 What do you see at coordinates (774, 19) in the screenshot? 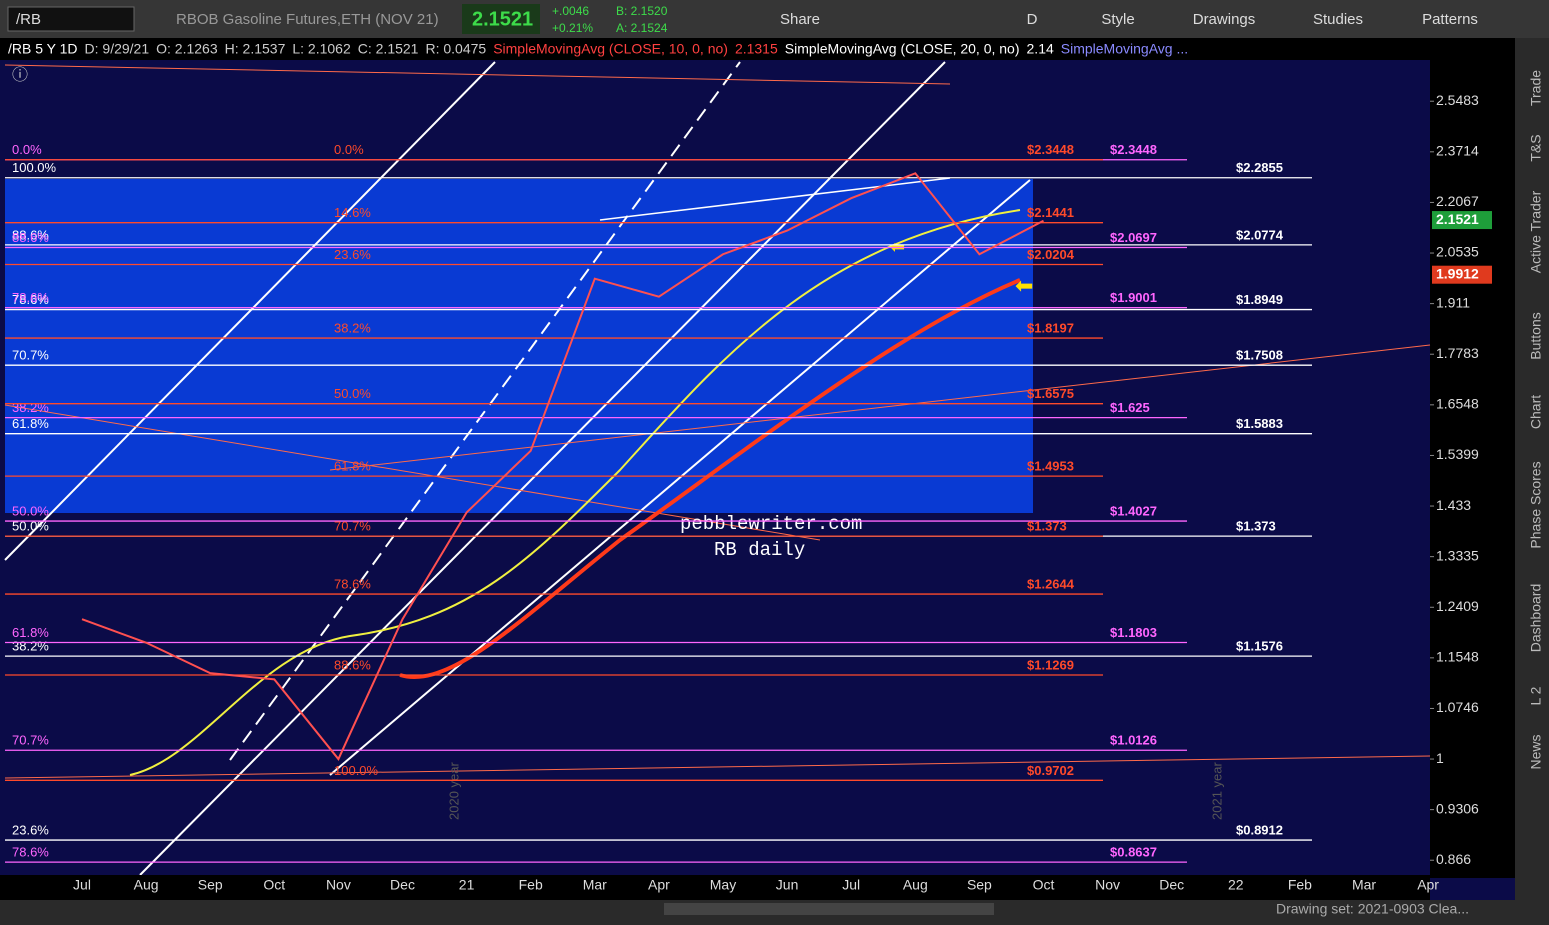
I see `toolbar` at bounding box center [774, 19].